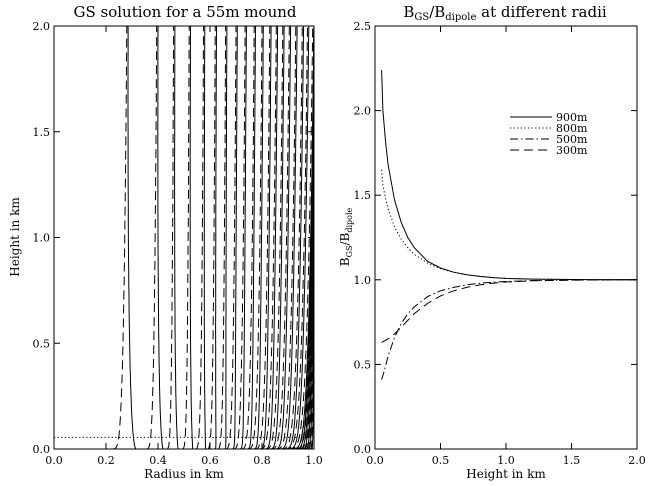 The width and height of the screenshot is (655, 486). Describe the element at coordinates (541, 12) in the screenshot. I see `right-title-rest: at different radii` at that location.